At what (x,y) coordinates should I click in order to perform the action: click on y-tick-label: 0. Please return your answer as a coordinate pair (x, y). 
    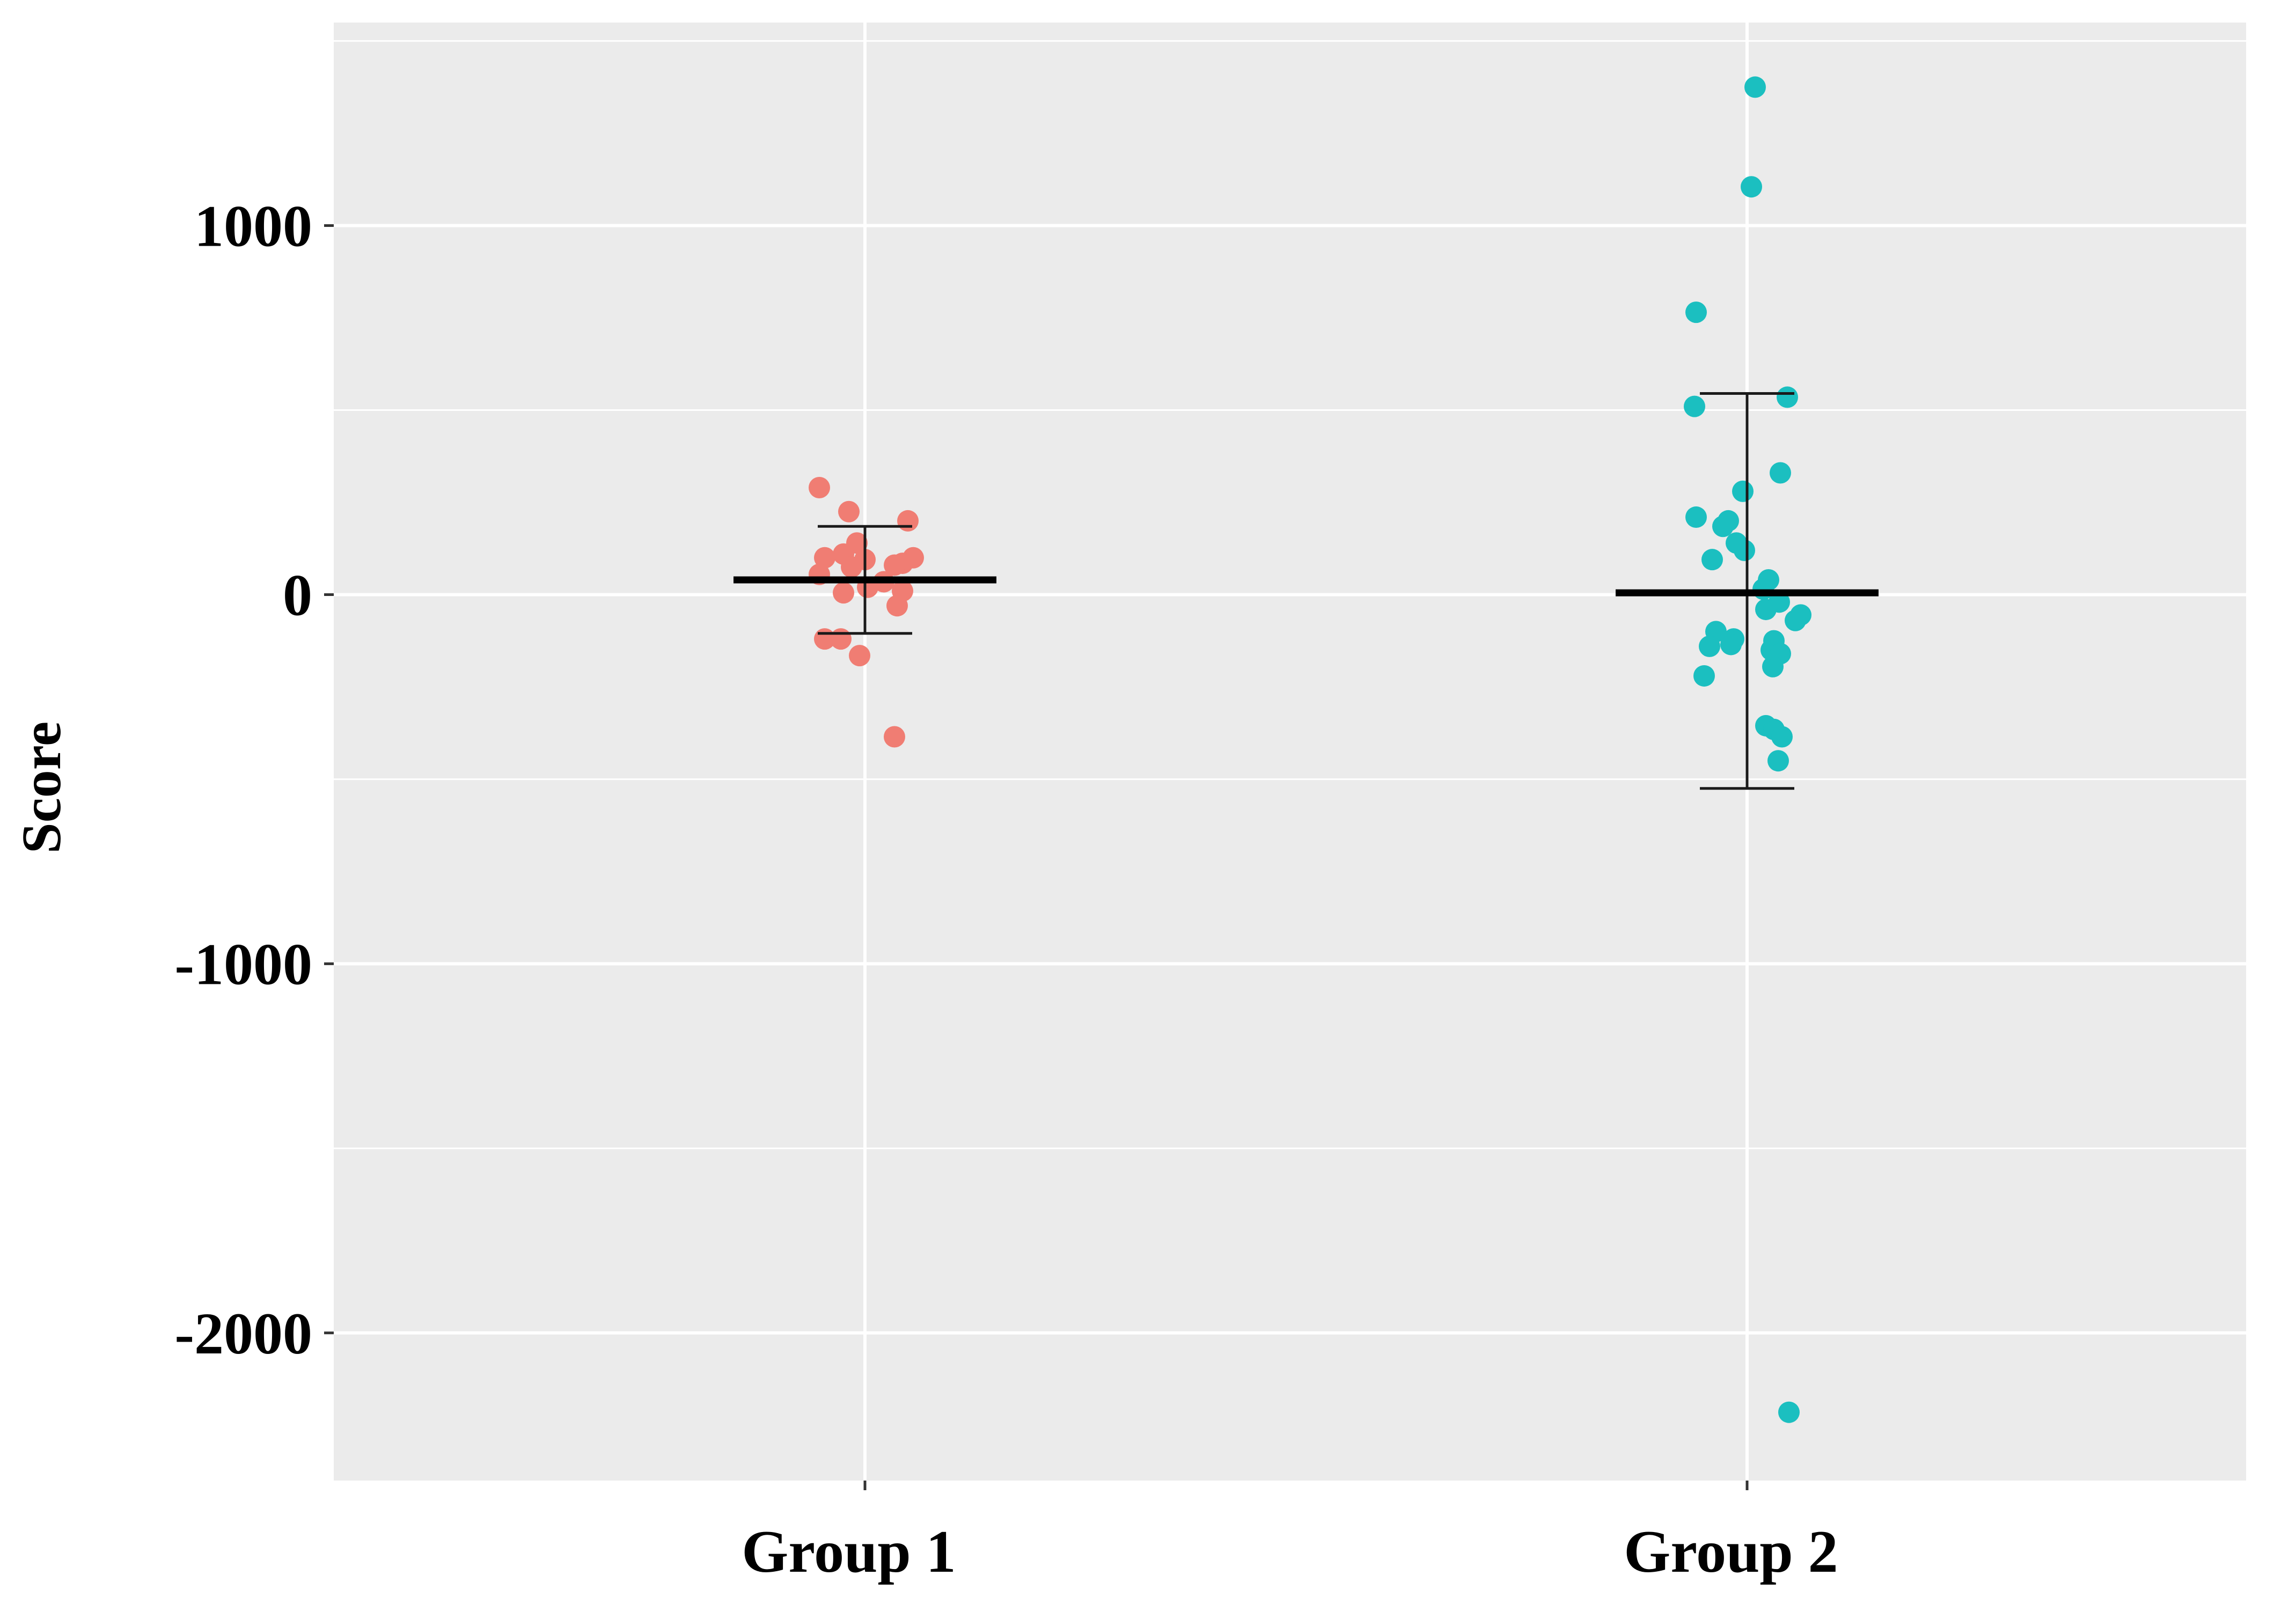
    Looking at the image, I should click on (297, 595).